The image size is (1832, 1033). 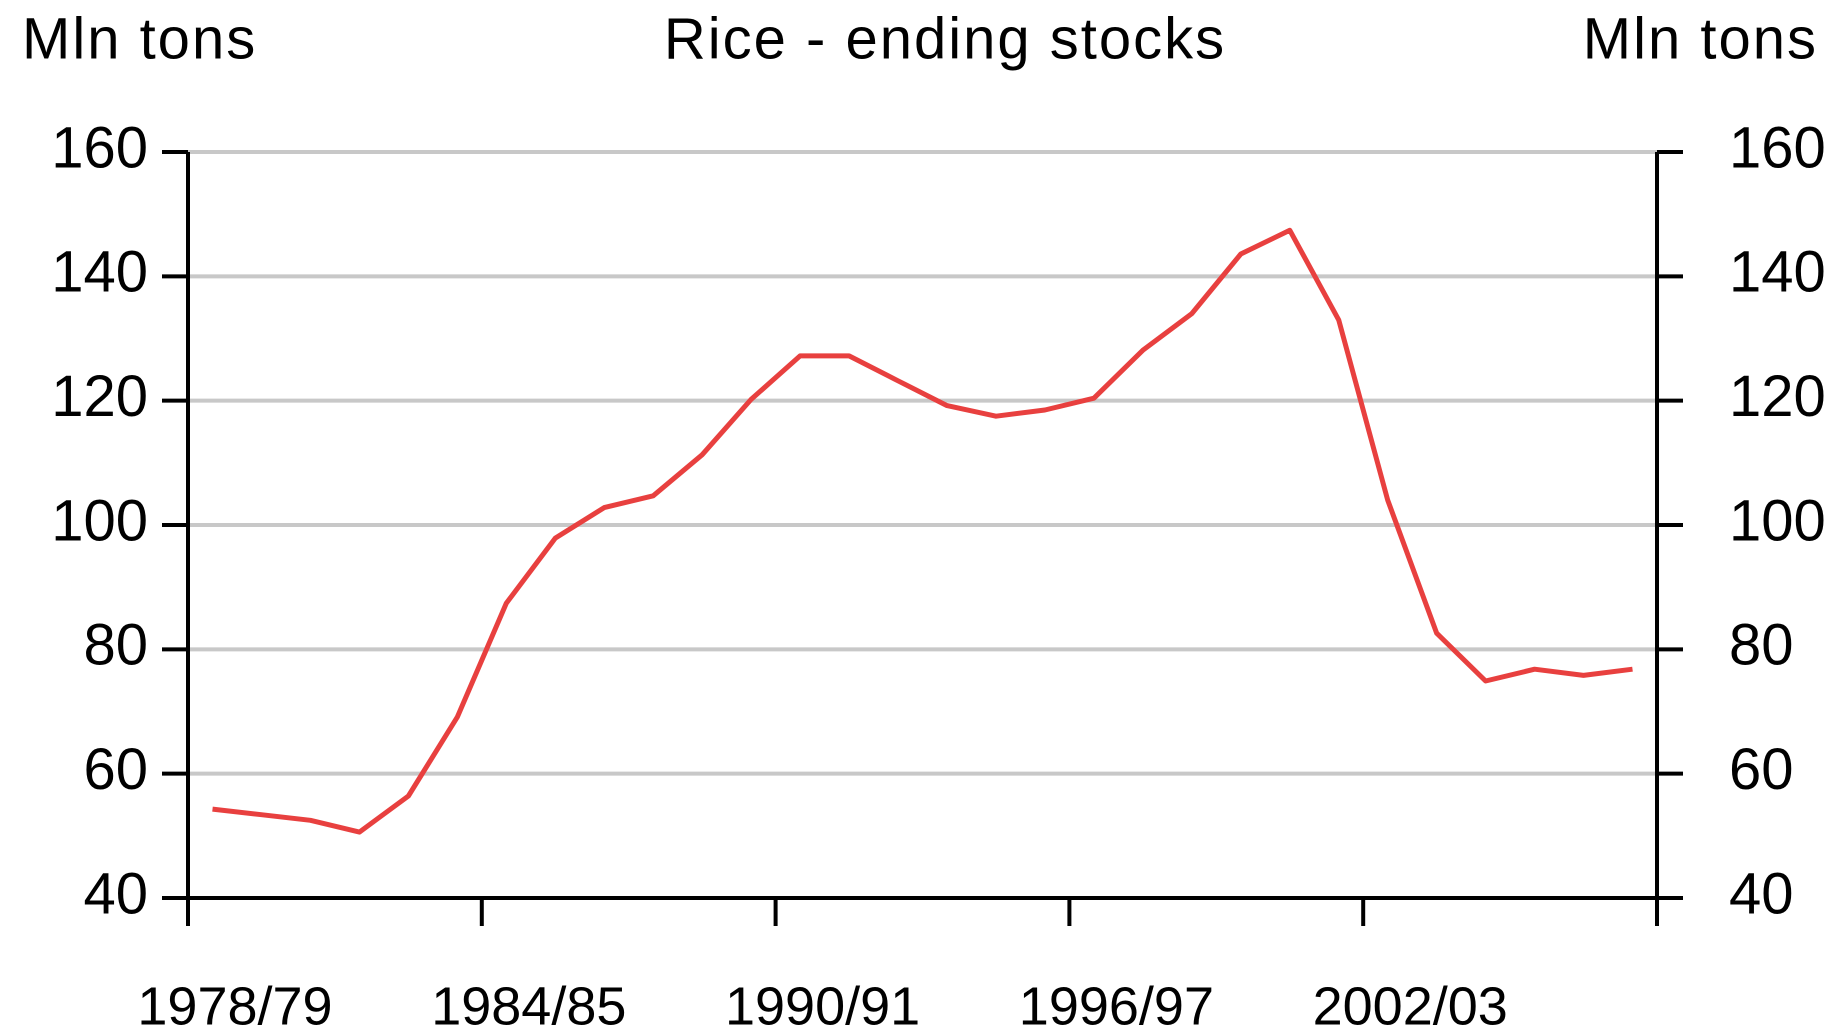 What do you see at coordinates (234, 1004) in the screenshot?
I see `x-tick-label: 1978/79` at bounding box center [234, 1004].